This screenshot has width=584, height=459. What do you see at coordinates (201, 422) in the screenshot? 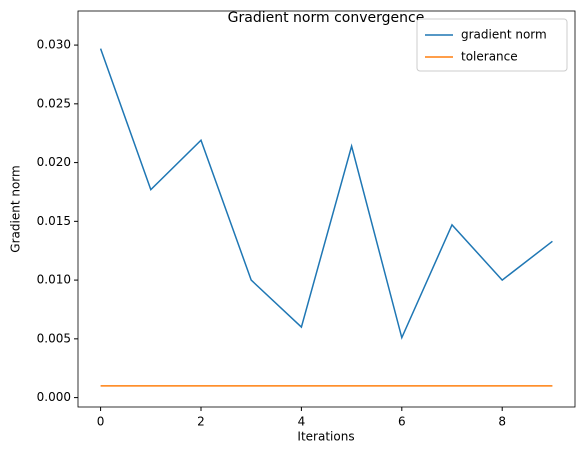
I see `x-tick-label: 2` at bounding box center [201, 422].